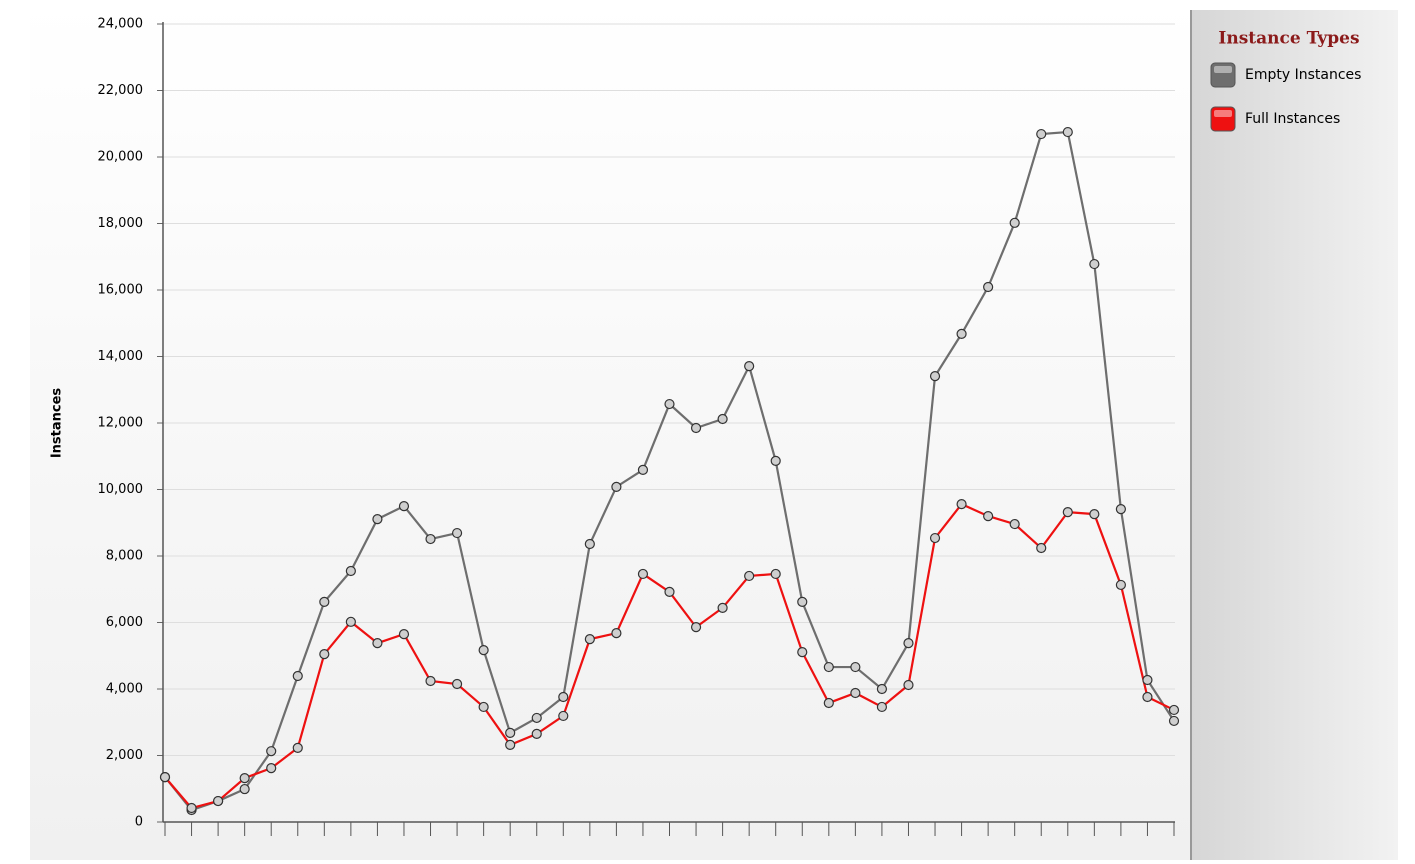  Describe the element at coordinates (124, 622) in the screenshot. I see `y-tick-label: 6,000` at that location.